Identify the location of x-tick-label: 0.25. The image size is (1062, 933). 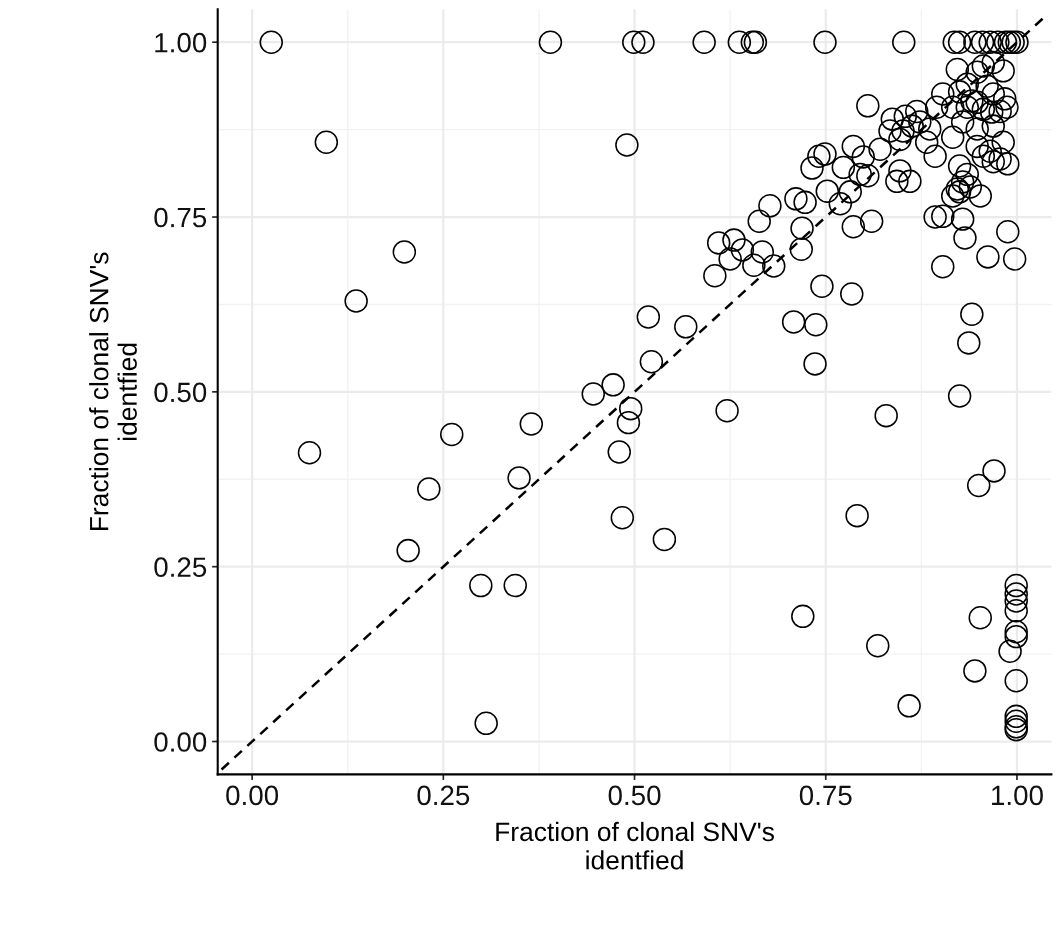
(443, 795).